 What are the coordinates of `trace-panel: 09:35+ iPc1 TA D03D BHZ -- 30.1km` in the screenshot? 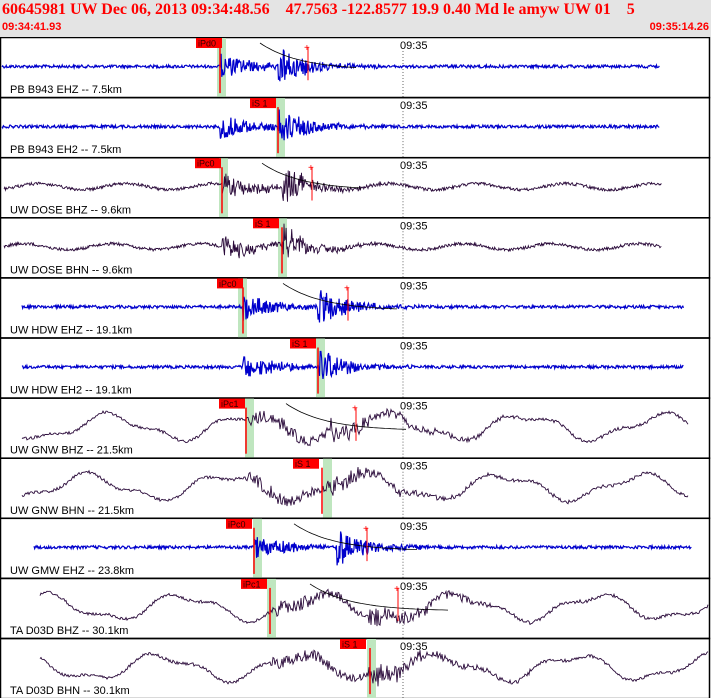 It's located at (355, 608).